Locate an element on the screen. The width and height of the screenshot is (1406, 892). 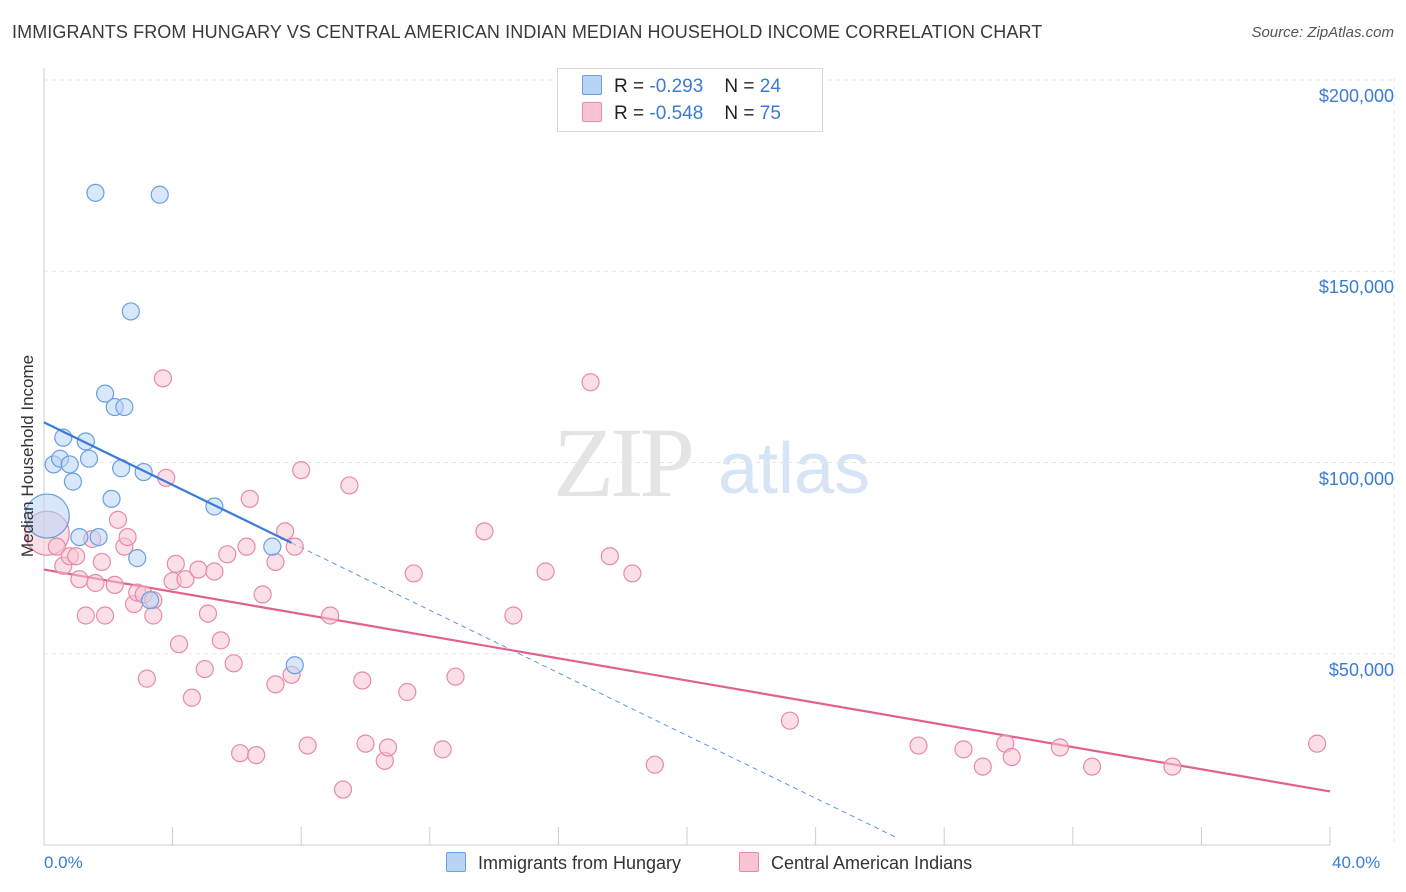
legend-row-hungary: R = -0.293 N = 24 is located at coordinates (681, 87).